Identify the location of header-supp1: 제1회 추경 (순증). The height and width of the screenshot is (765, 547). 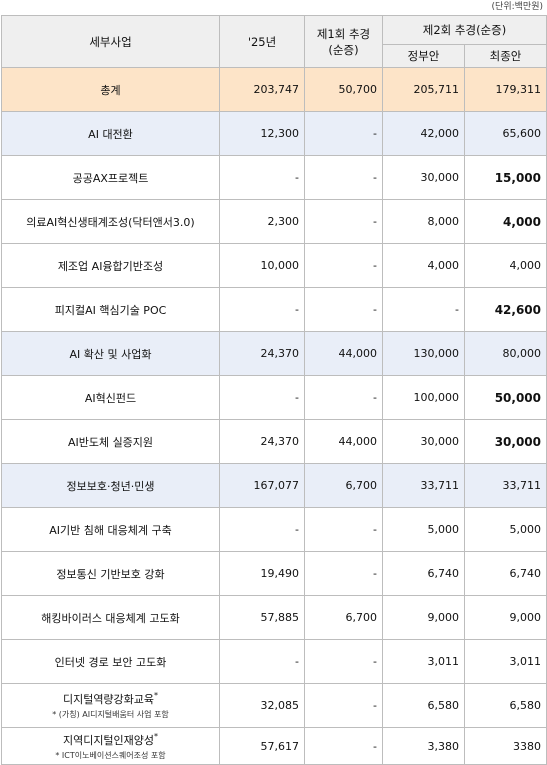
(343, 41).